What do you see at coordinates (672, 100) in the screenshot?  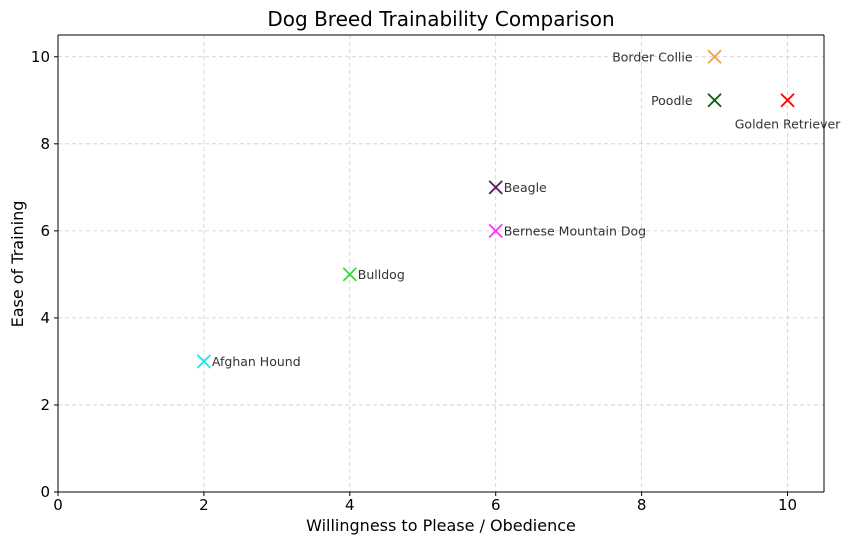 I see `point-label: Poodle` at bounding box center [672, 100].